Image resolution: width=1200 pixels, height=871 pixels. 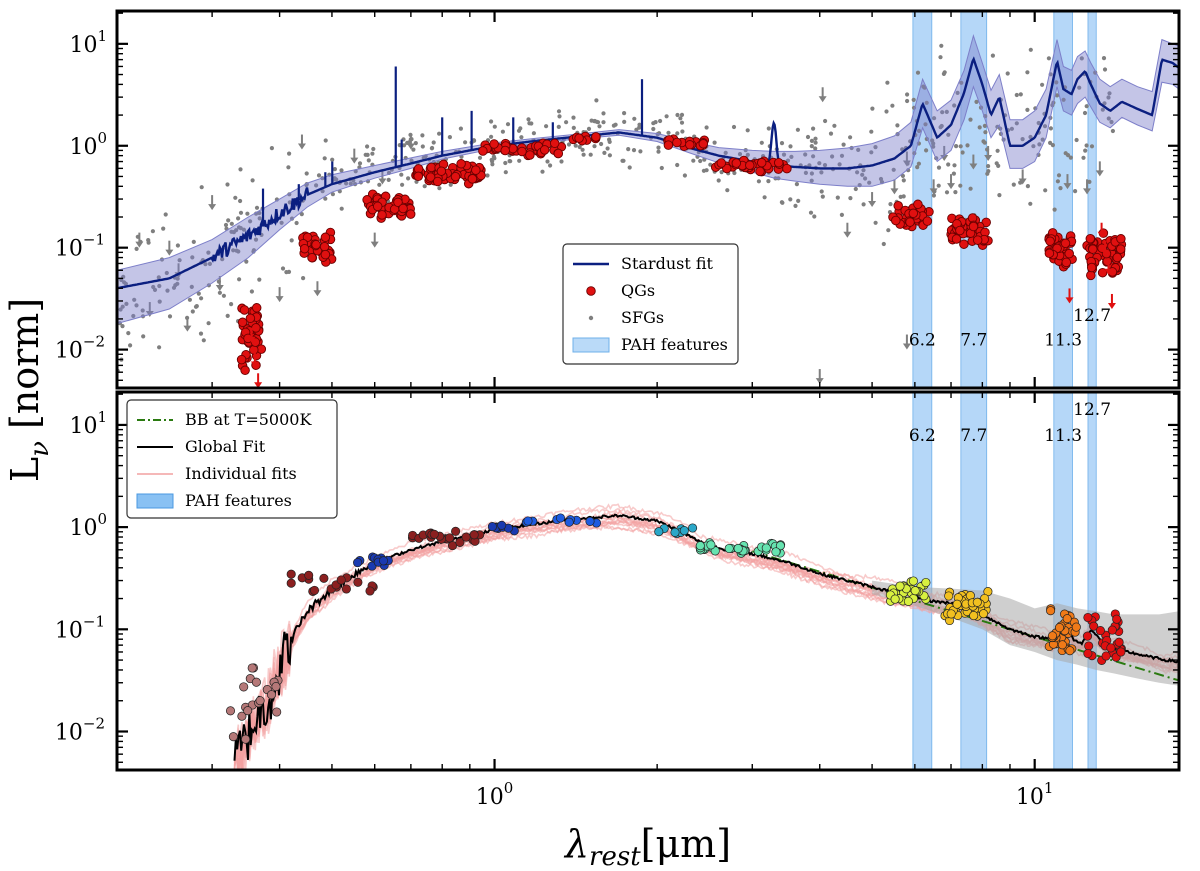 I want to click on bottom-legend-box, so click(x=232, y=459).